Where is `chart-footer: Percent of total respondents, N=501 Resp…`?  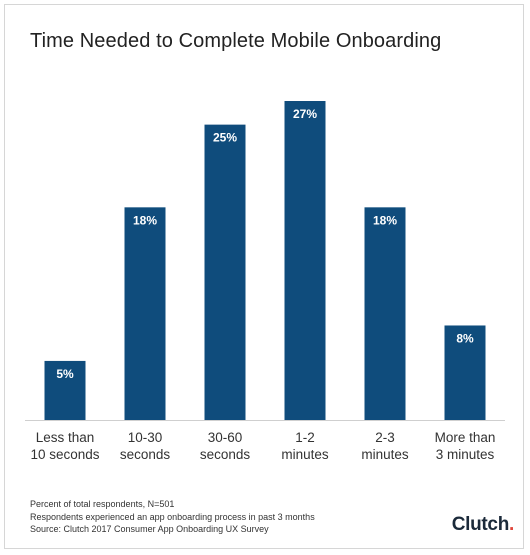 chart-footer: Percent of total respondents, N=501 Resp… is located at coordinates (172, 517).